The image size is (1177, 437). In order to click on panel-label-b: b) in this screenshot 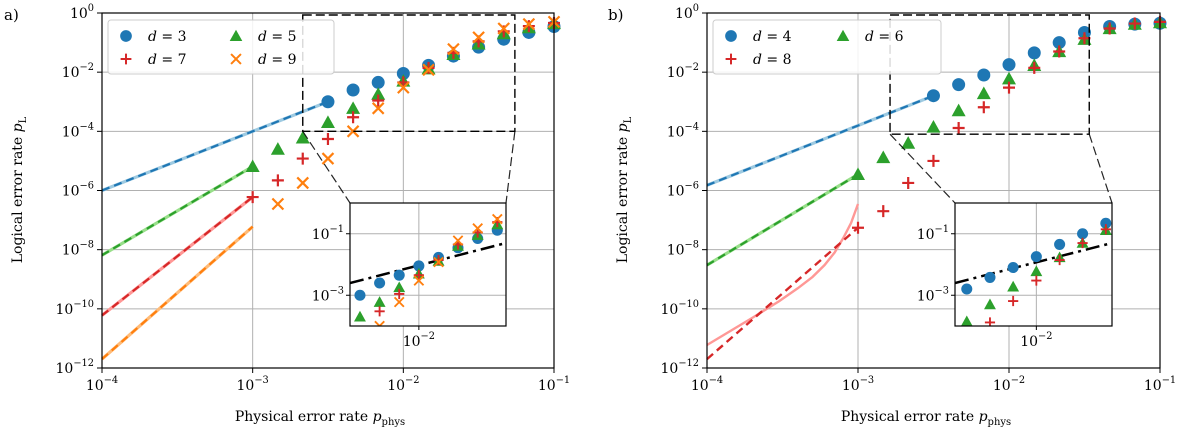, I will do `click(615, 15)`.